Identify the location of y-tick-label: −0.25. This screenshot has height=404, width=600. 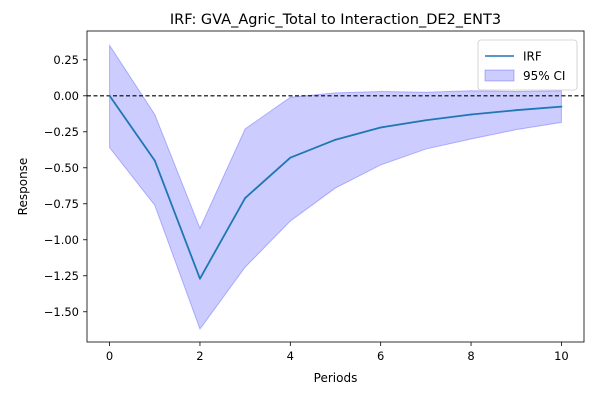
(61, 132).